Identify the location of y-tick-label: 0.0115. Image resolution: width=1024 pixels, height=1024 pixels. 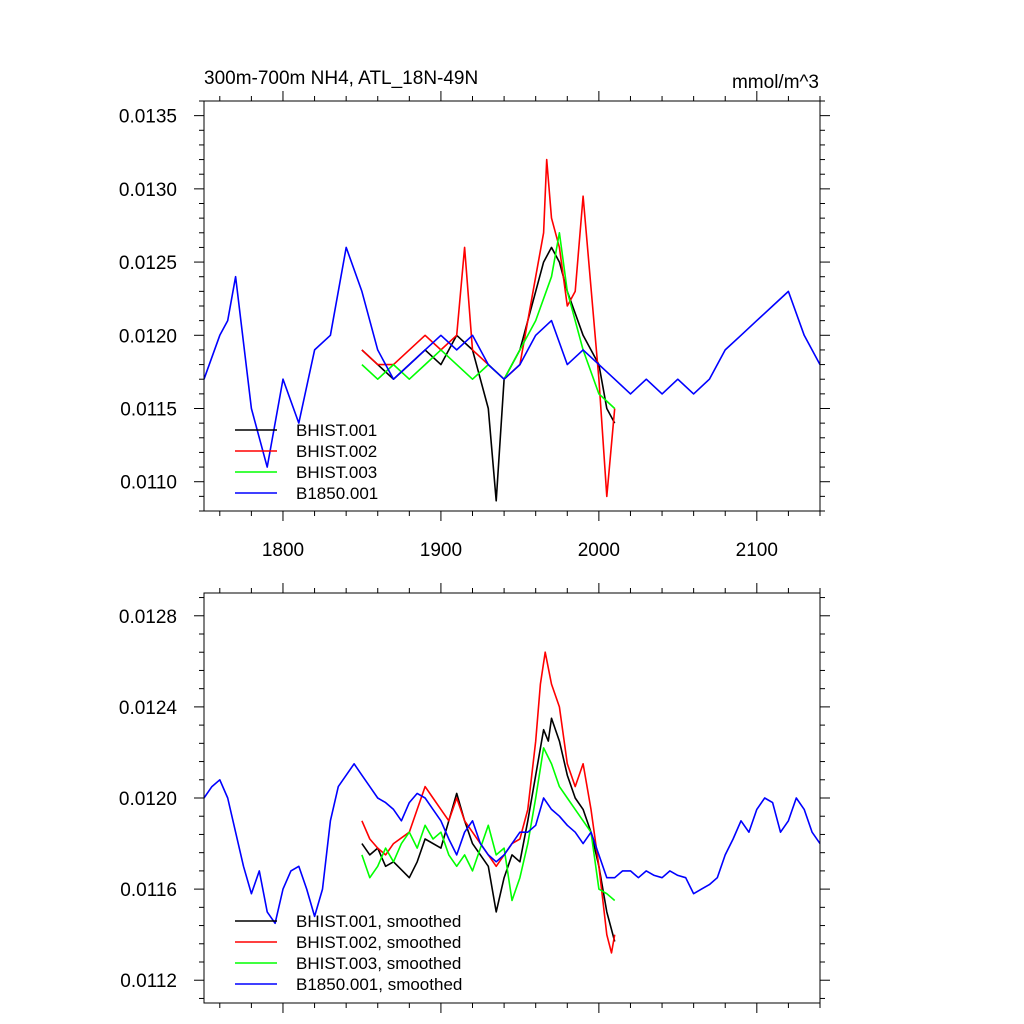
(148, 410).